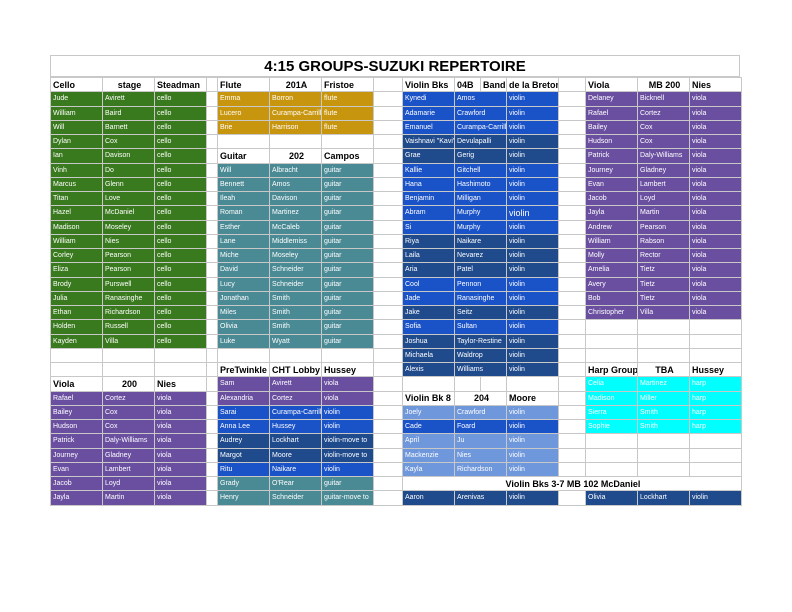 The height and width of the screenshot is (612, 792). I want to click on guitar-cell: Jonathan, so click(243, 298).